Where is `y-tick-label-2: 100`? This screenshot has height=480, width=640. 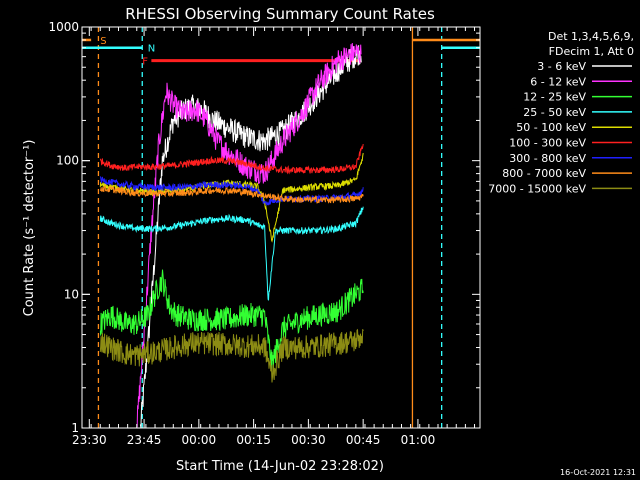
y-tick-label-2: 100 is located at coordinates (67, 161).